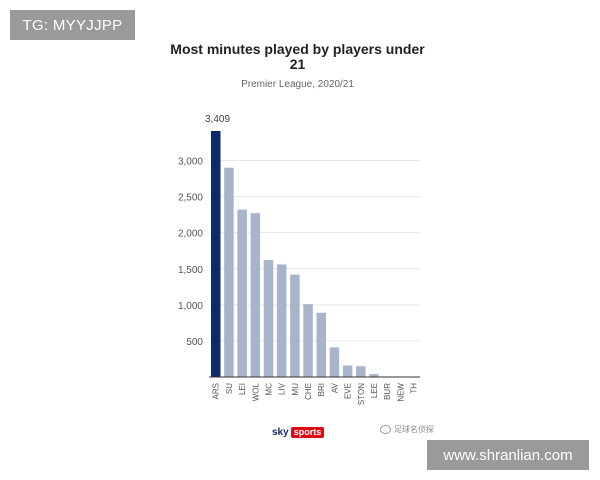  Describe the element at coordinates (216, 391) in the screenshot. I see `x-tick-label: ARS` at that location.